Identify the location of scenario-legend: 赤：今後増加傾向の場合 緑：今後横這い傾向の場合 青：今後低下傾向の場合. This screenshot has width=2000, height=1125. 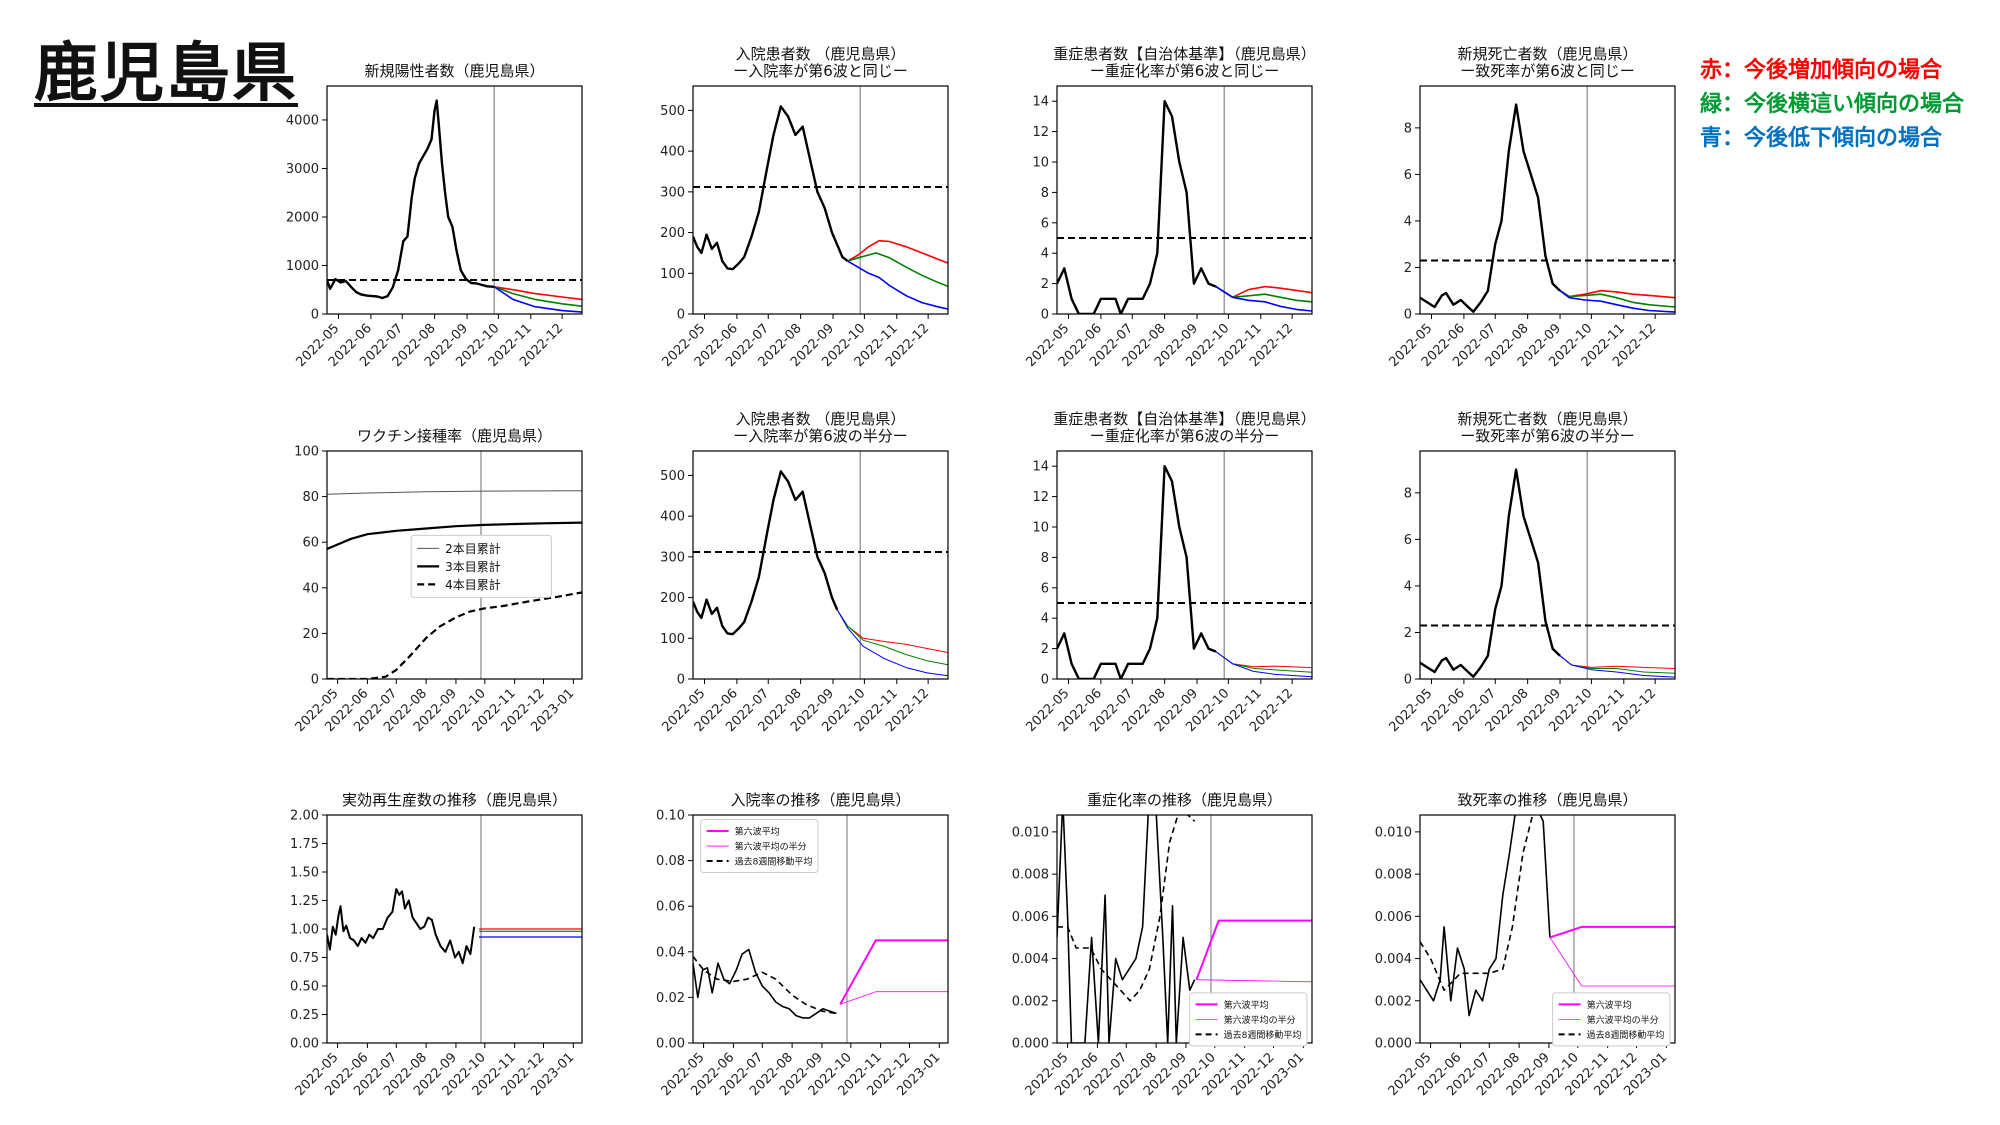
(1832, 105).